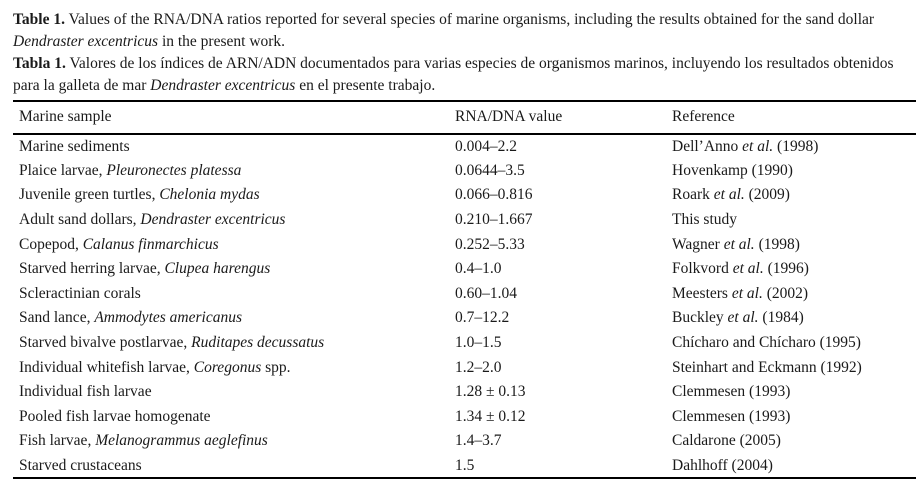  Describe the element at coordinates (791, 118) in the screenshot. I see `column-header-reference: Reference` at that location.